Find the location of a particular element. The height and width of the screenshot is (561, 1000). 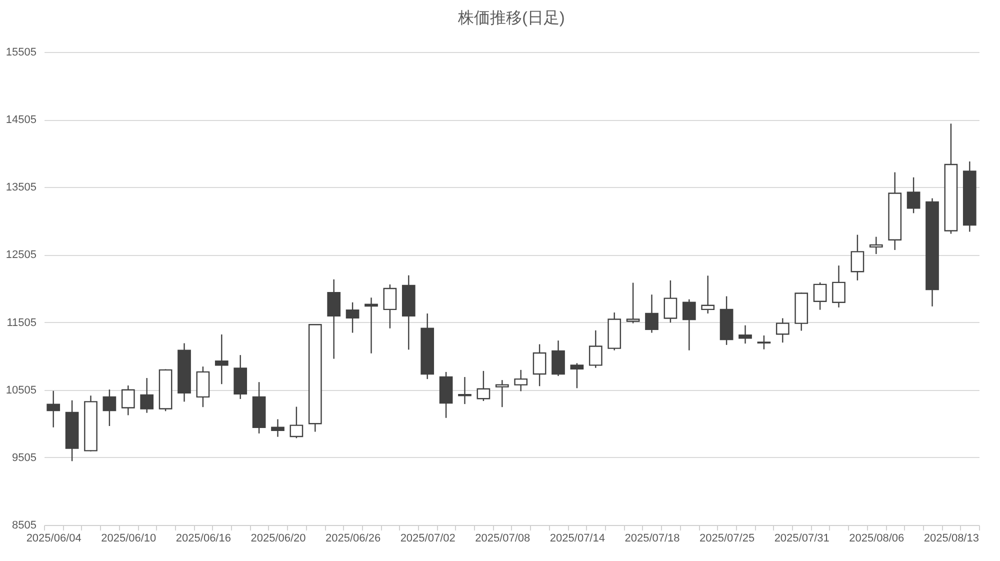

x-tick-label: 2025/07/31 is located at coordinates (802, 538).